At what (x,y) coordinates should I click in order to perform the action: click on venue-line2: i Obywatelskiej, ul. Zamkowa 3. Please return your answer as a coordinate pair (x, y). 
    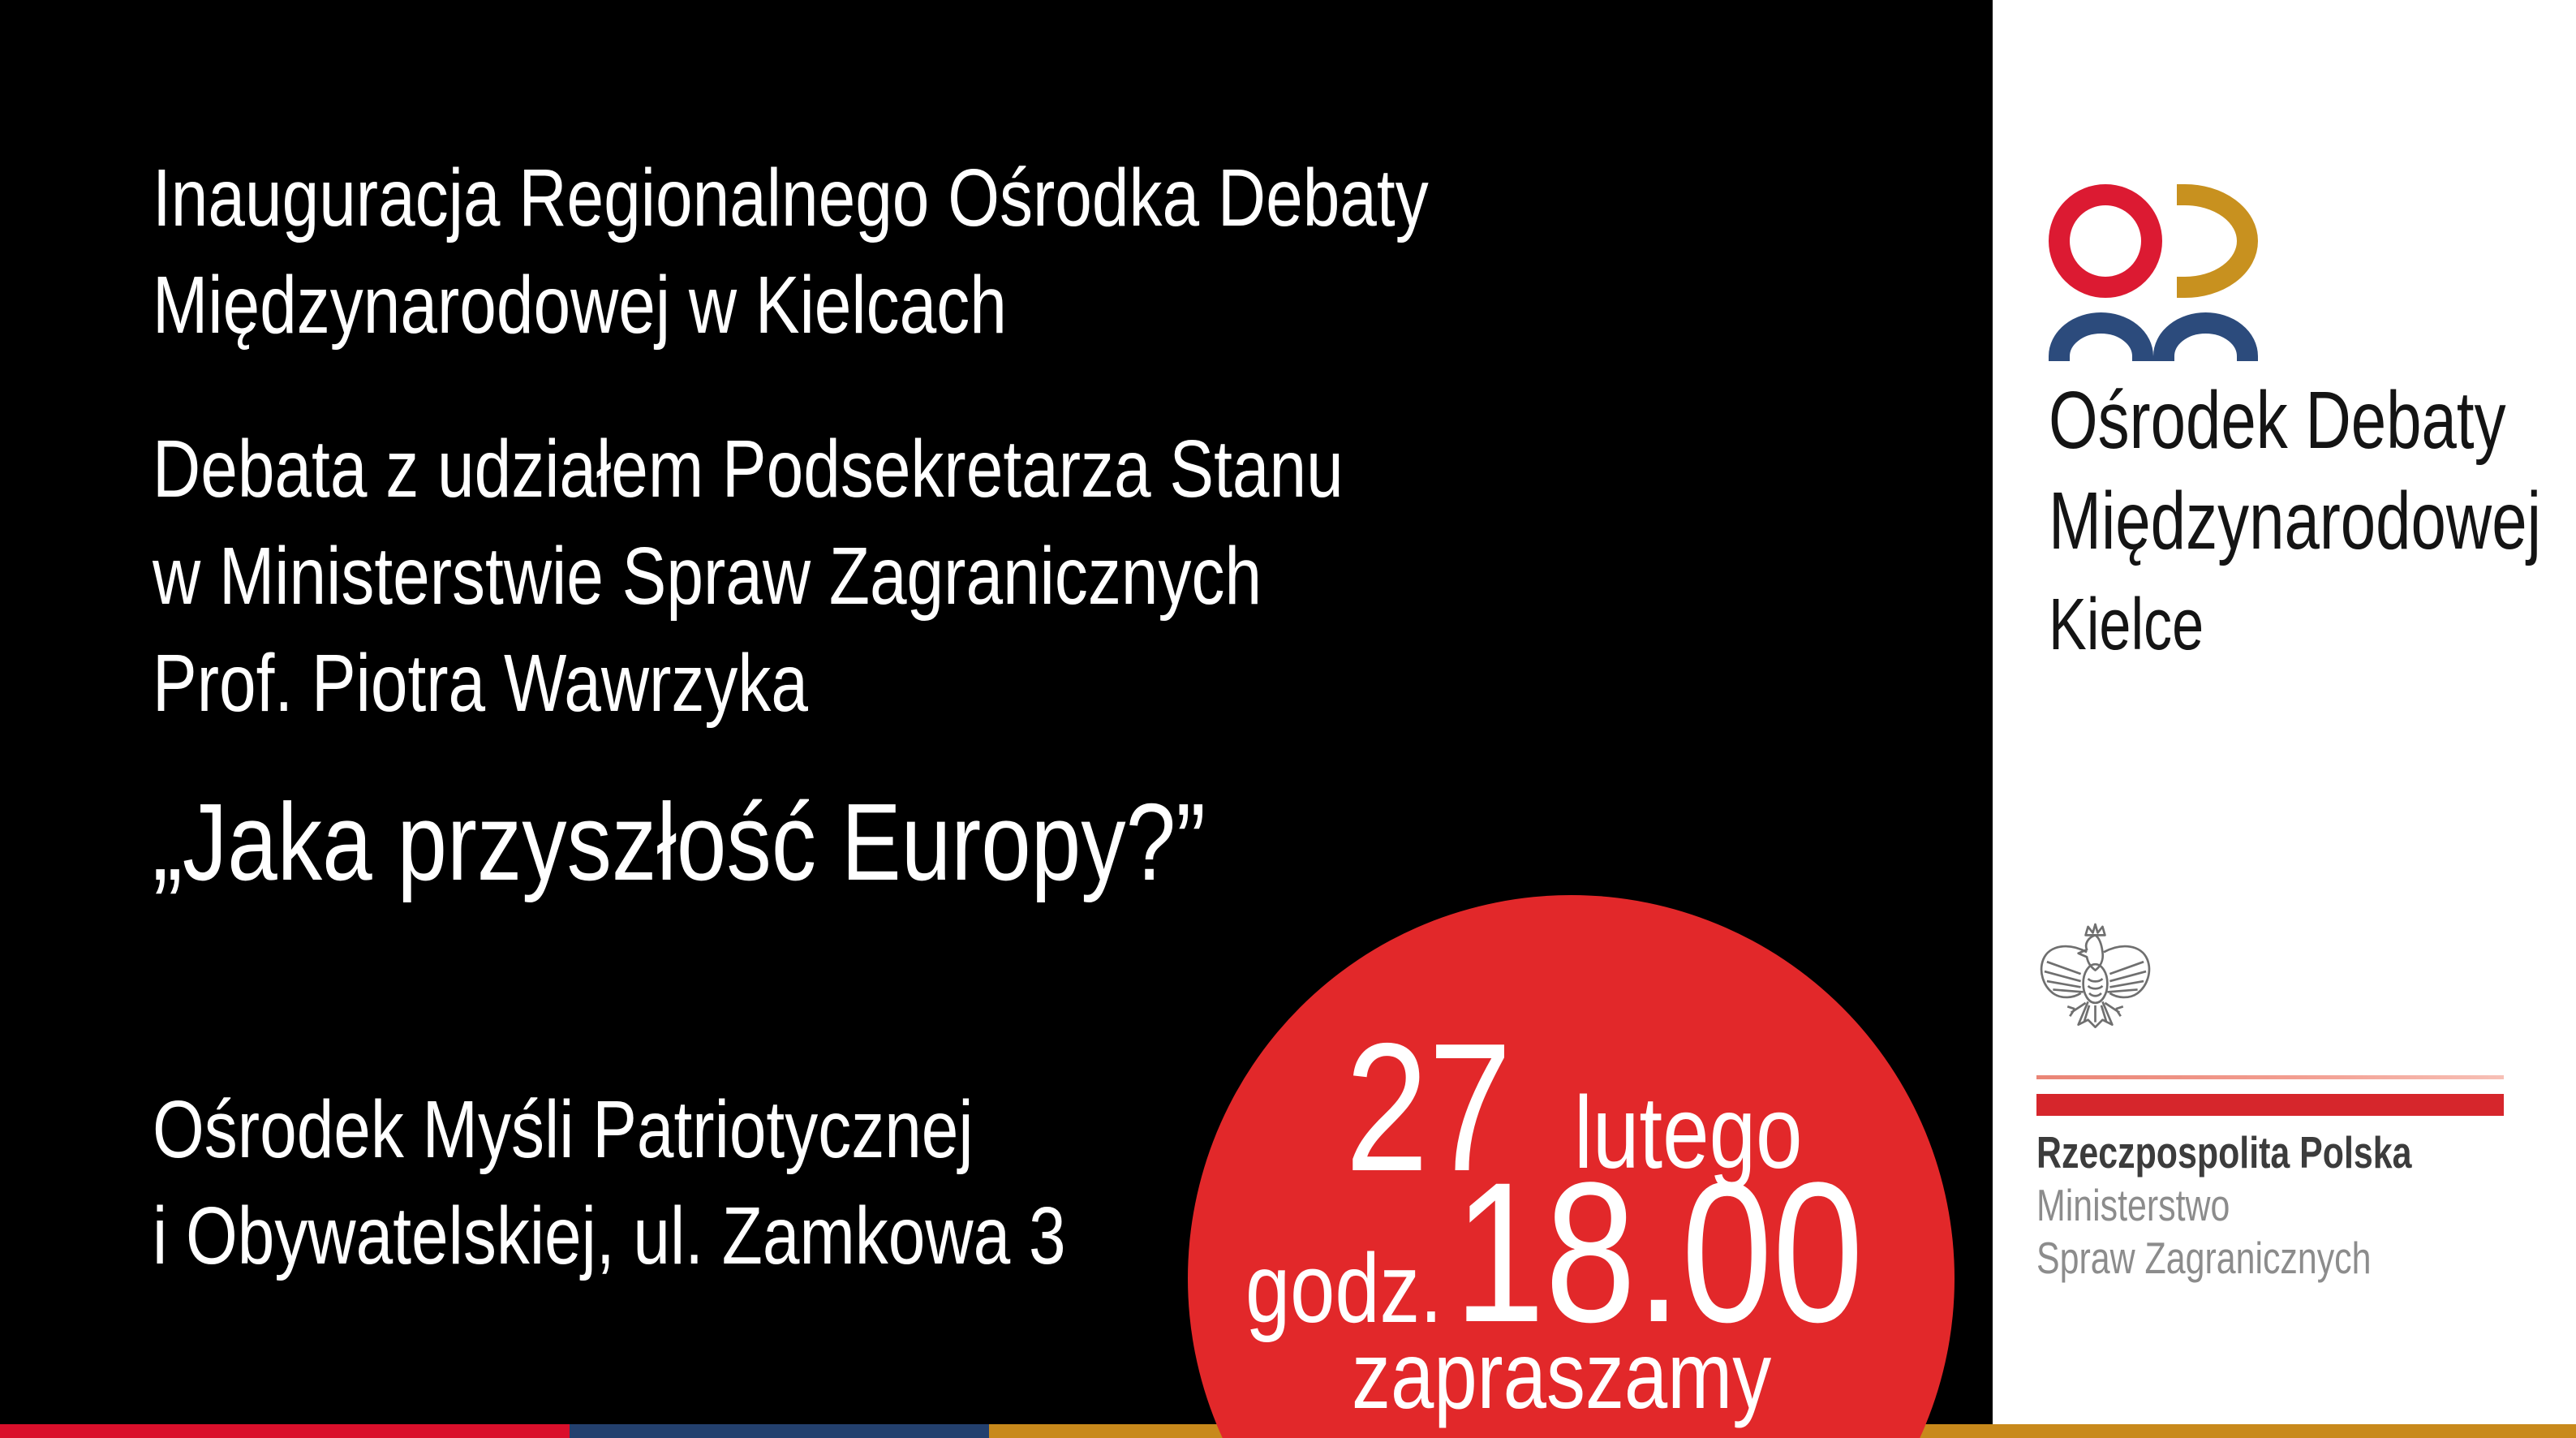
    Looking at the image, I should click on (609, 1235).